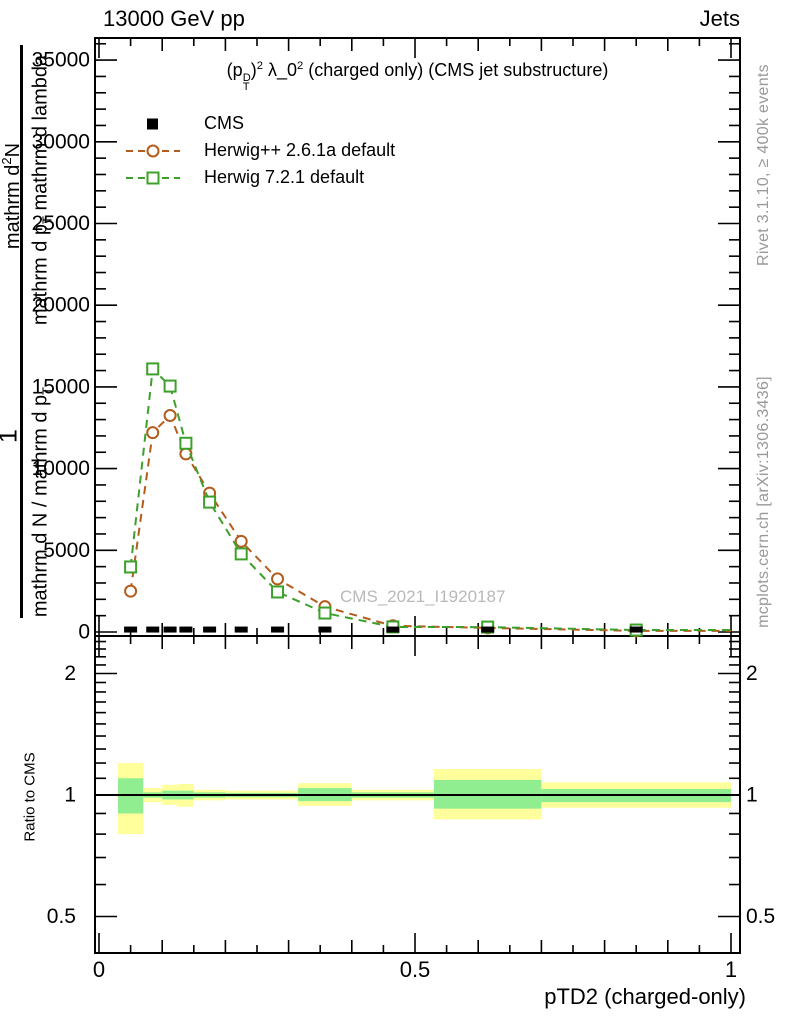 The image size is (786, 1024). What do you see at coordinates (731, 969) in the screenshot?
I see `x-tick-label: 1` at bounding box center [731, 969].